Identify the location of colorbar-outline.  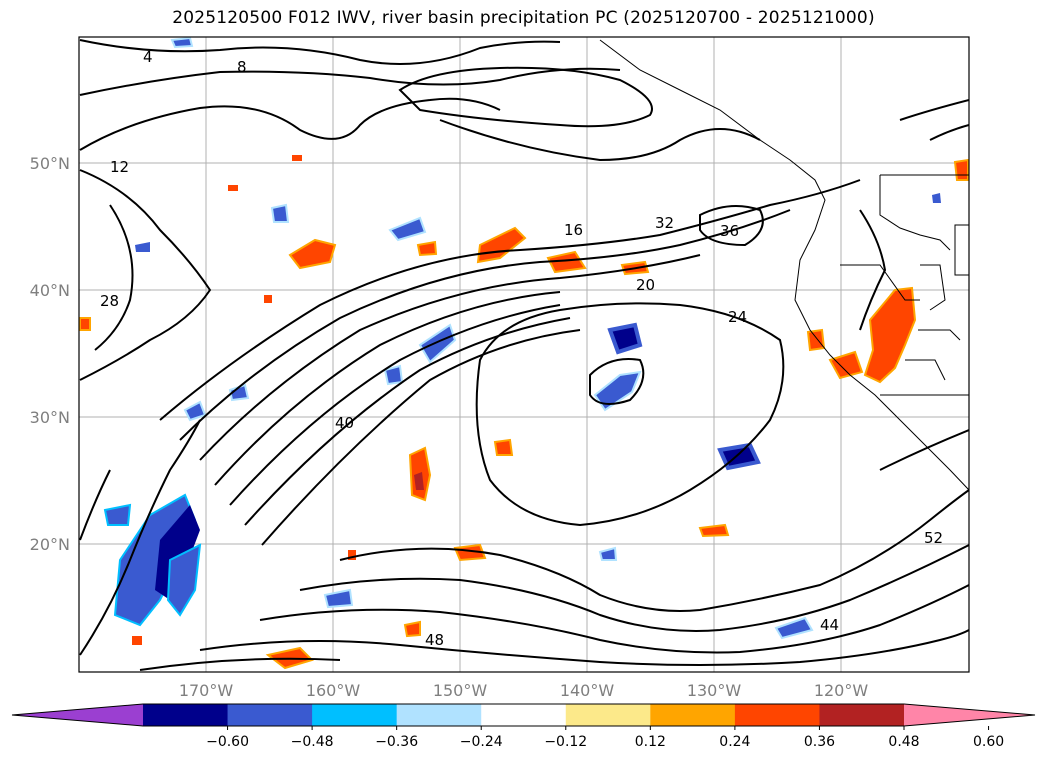
(523, 715).